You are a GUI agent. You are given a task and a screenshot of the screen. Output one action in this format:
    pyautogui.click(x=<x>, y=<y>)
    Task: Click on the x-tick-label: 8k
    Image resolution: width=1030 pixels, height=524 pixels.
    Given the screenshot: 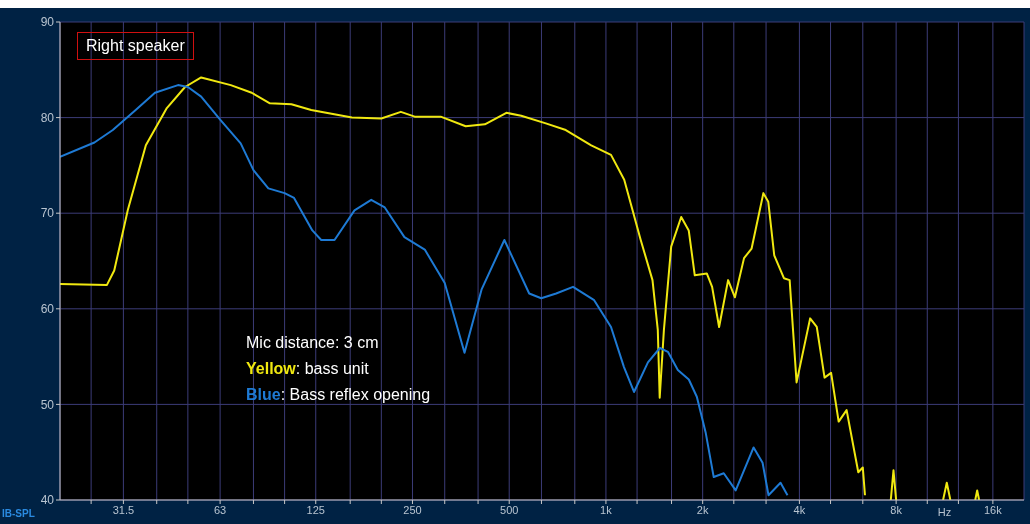 What is the action you would take?
    pyautogui.click(x=896, y=509)
    